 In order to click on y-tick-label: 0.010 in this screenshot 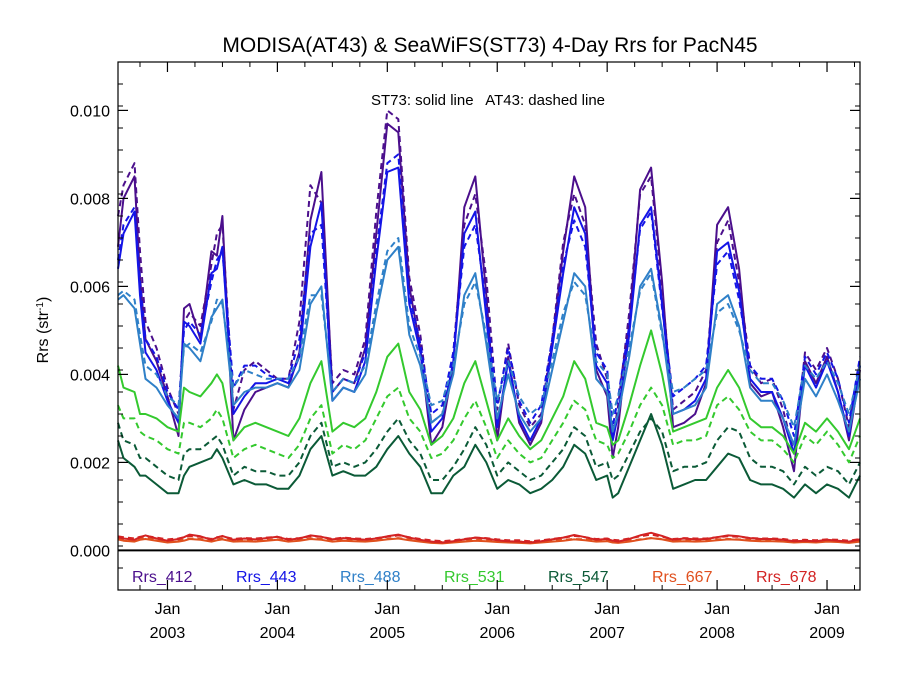, I will do `click(90, 111)`.